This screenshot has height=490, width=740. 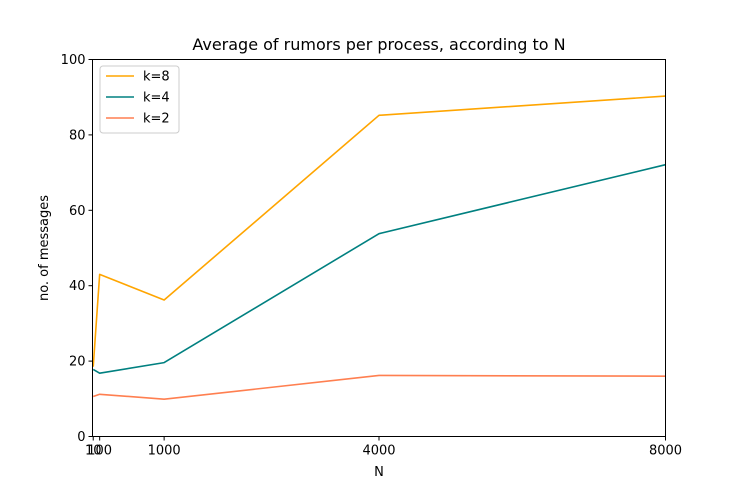 What do you see at coordinates (44, 248) in the screenshot?
I see `y-axis-label: no. of messages` at bounding box center [44, 248].